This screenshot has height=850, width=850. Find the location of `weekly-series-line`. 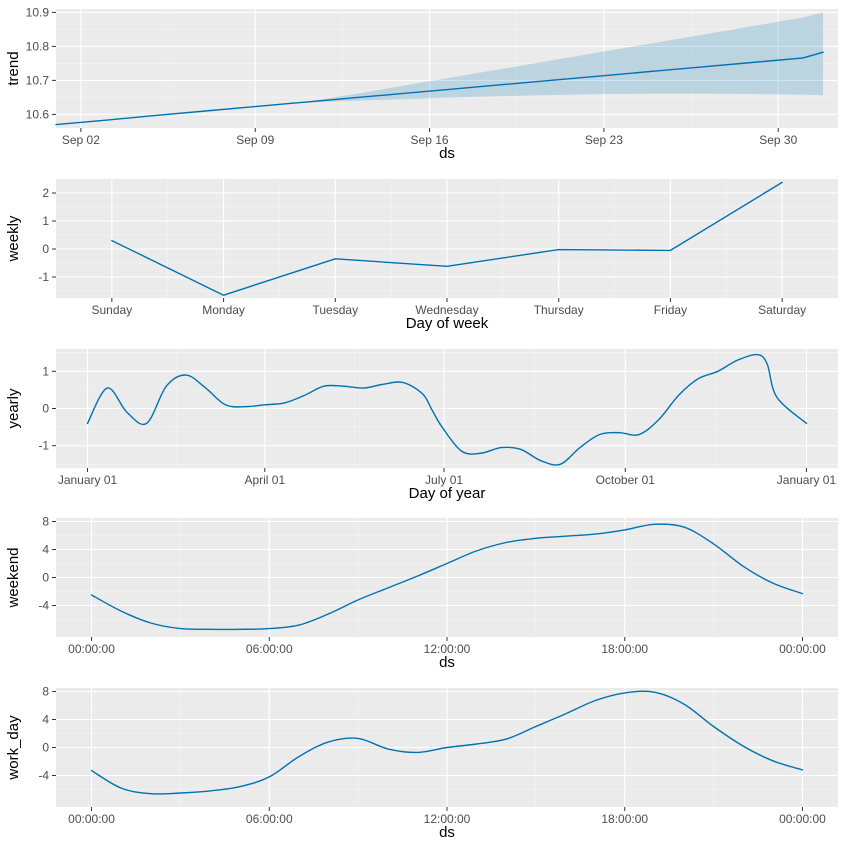

weekly-series-line is located at coordinates (447, 238).